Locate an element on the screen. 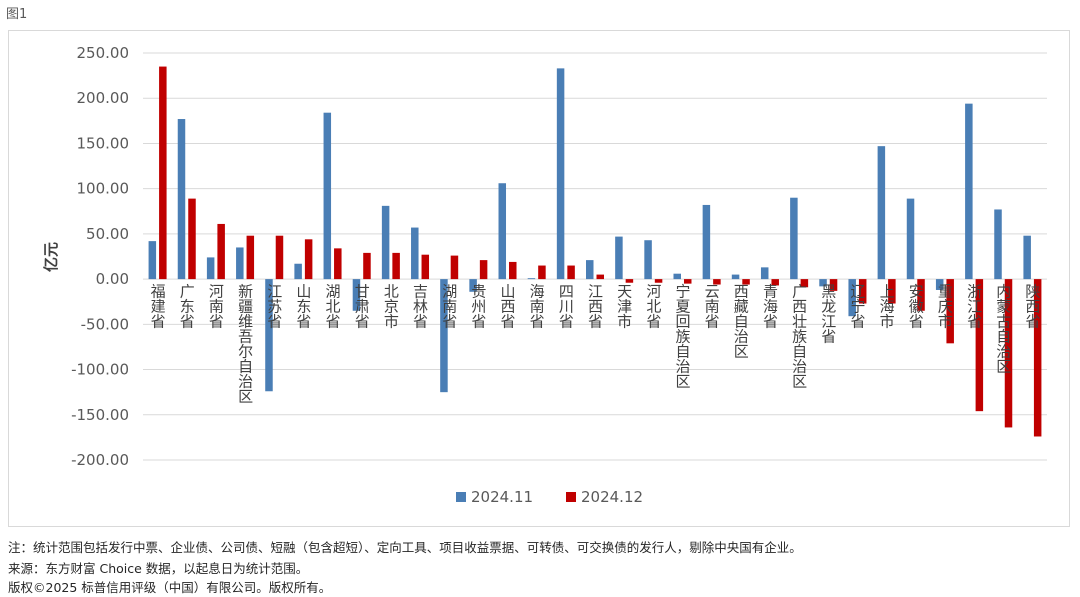  y-tick-label: 50.00 is located at coordinates (107, 234).